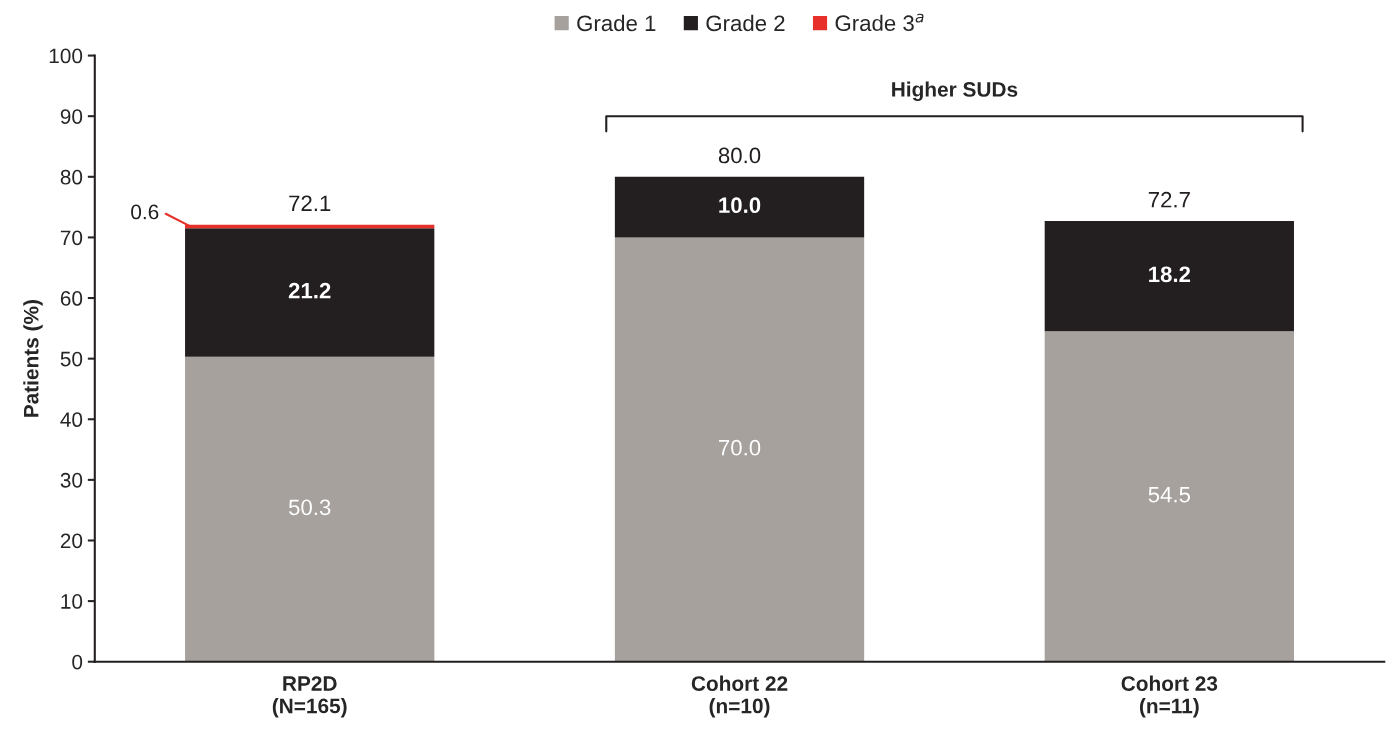 The width and height of the screenshot is (1394, 741). Describe the element at coordinates (616, 23) in the screenshot. I see `legend-label: Grade 1` at that location.